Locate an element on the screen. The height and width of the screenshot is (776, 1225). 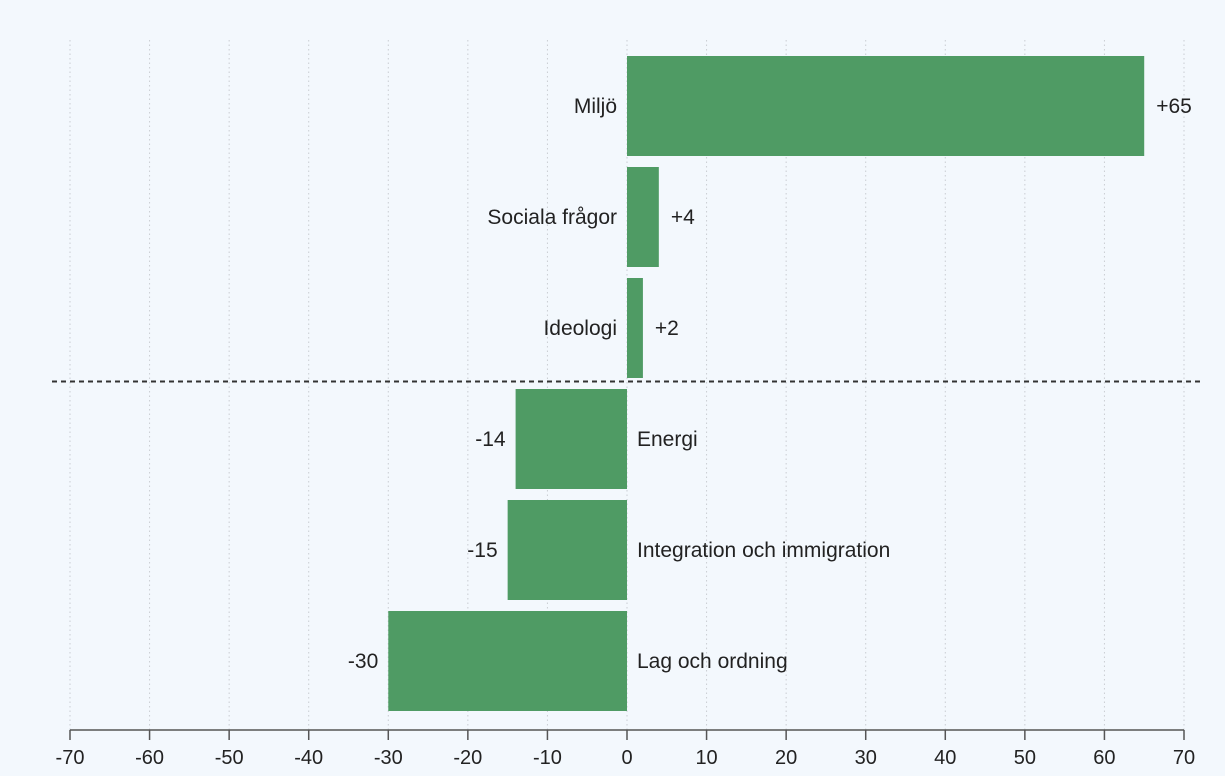
category-label: Miljö is located at coordinates (595, 106).